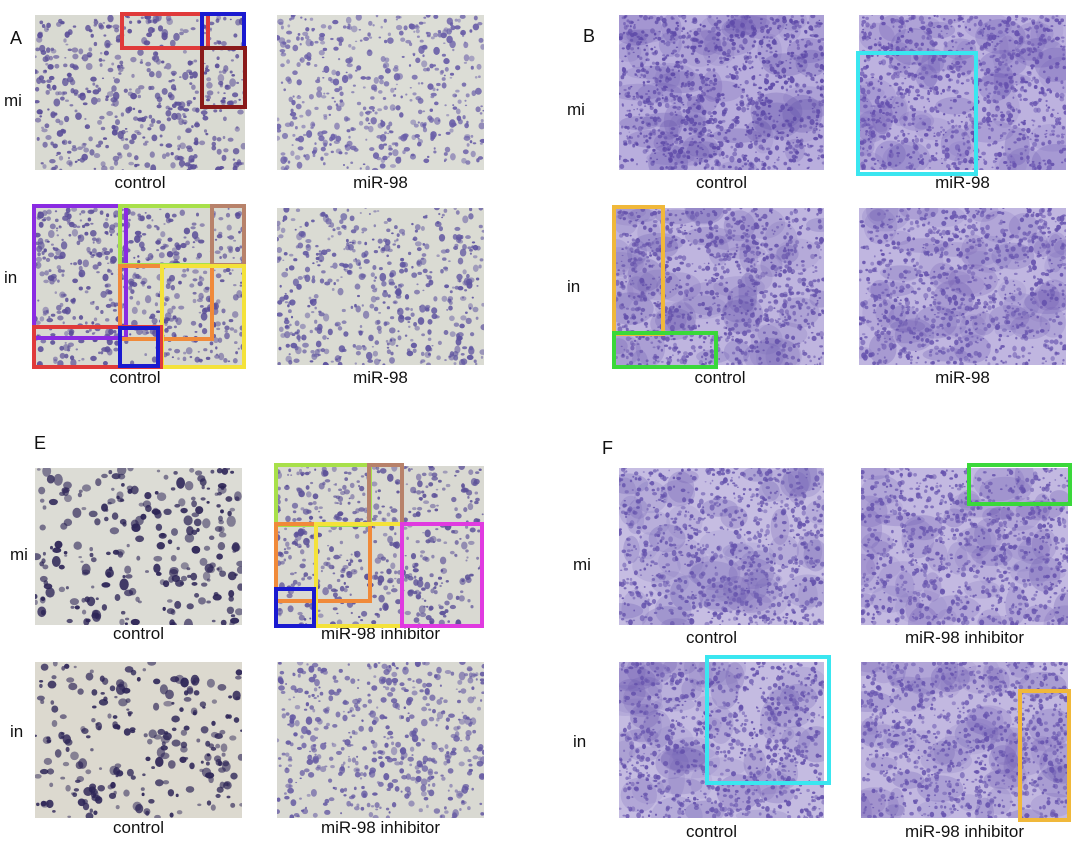  I want to click on panel-label-A: A, so click(16, 38).